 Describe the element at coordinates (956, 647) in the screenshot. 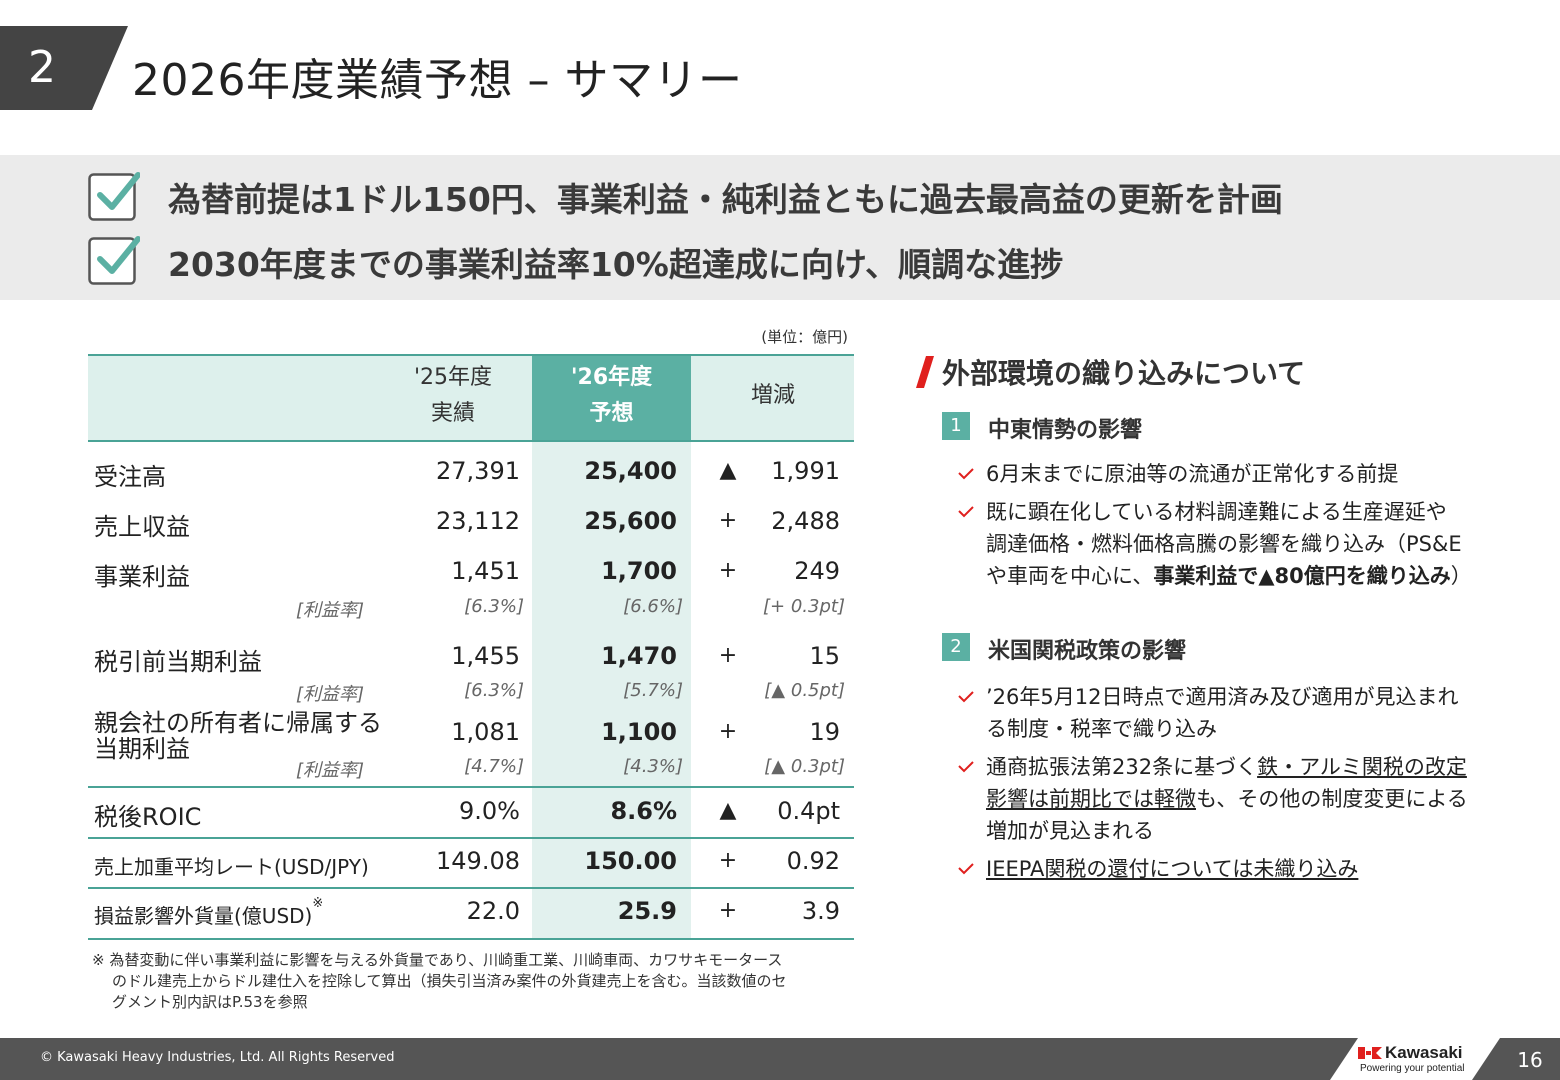

I see `section-2-number: 2` at that location.